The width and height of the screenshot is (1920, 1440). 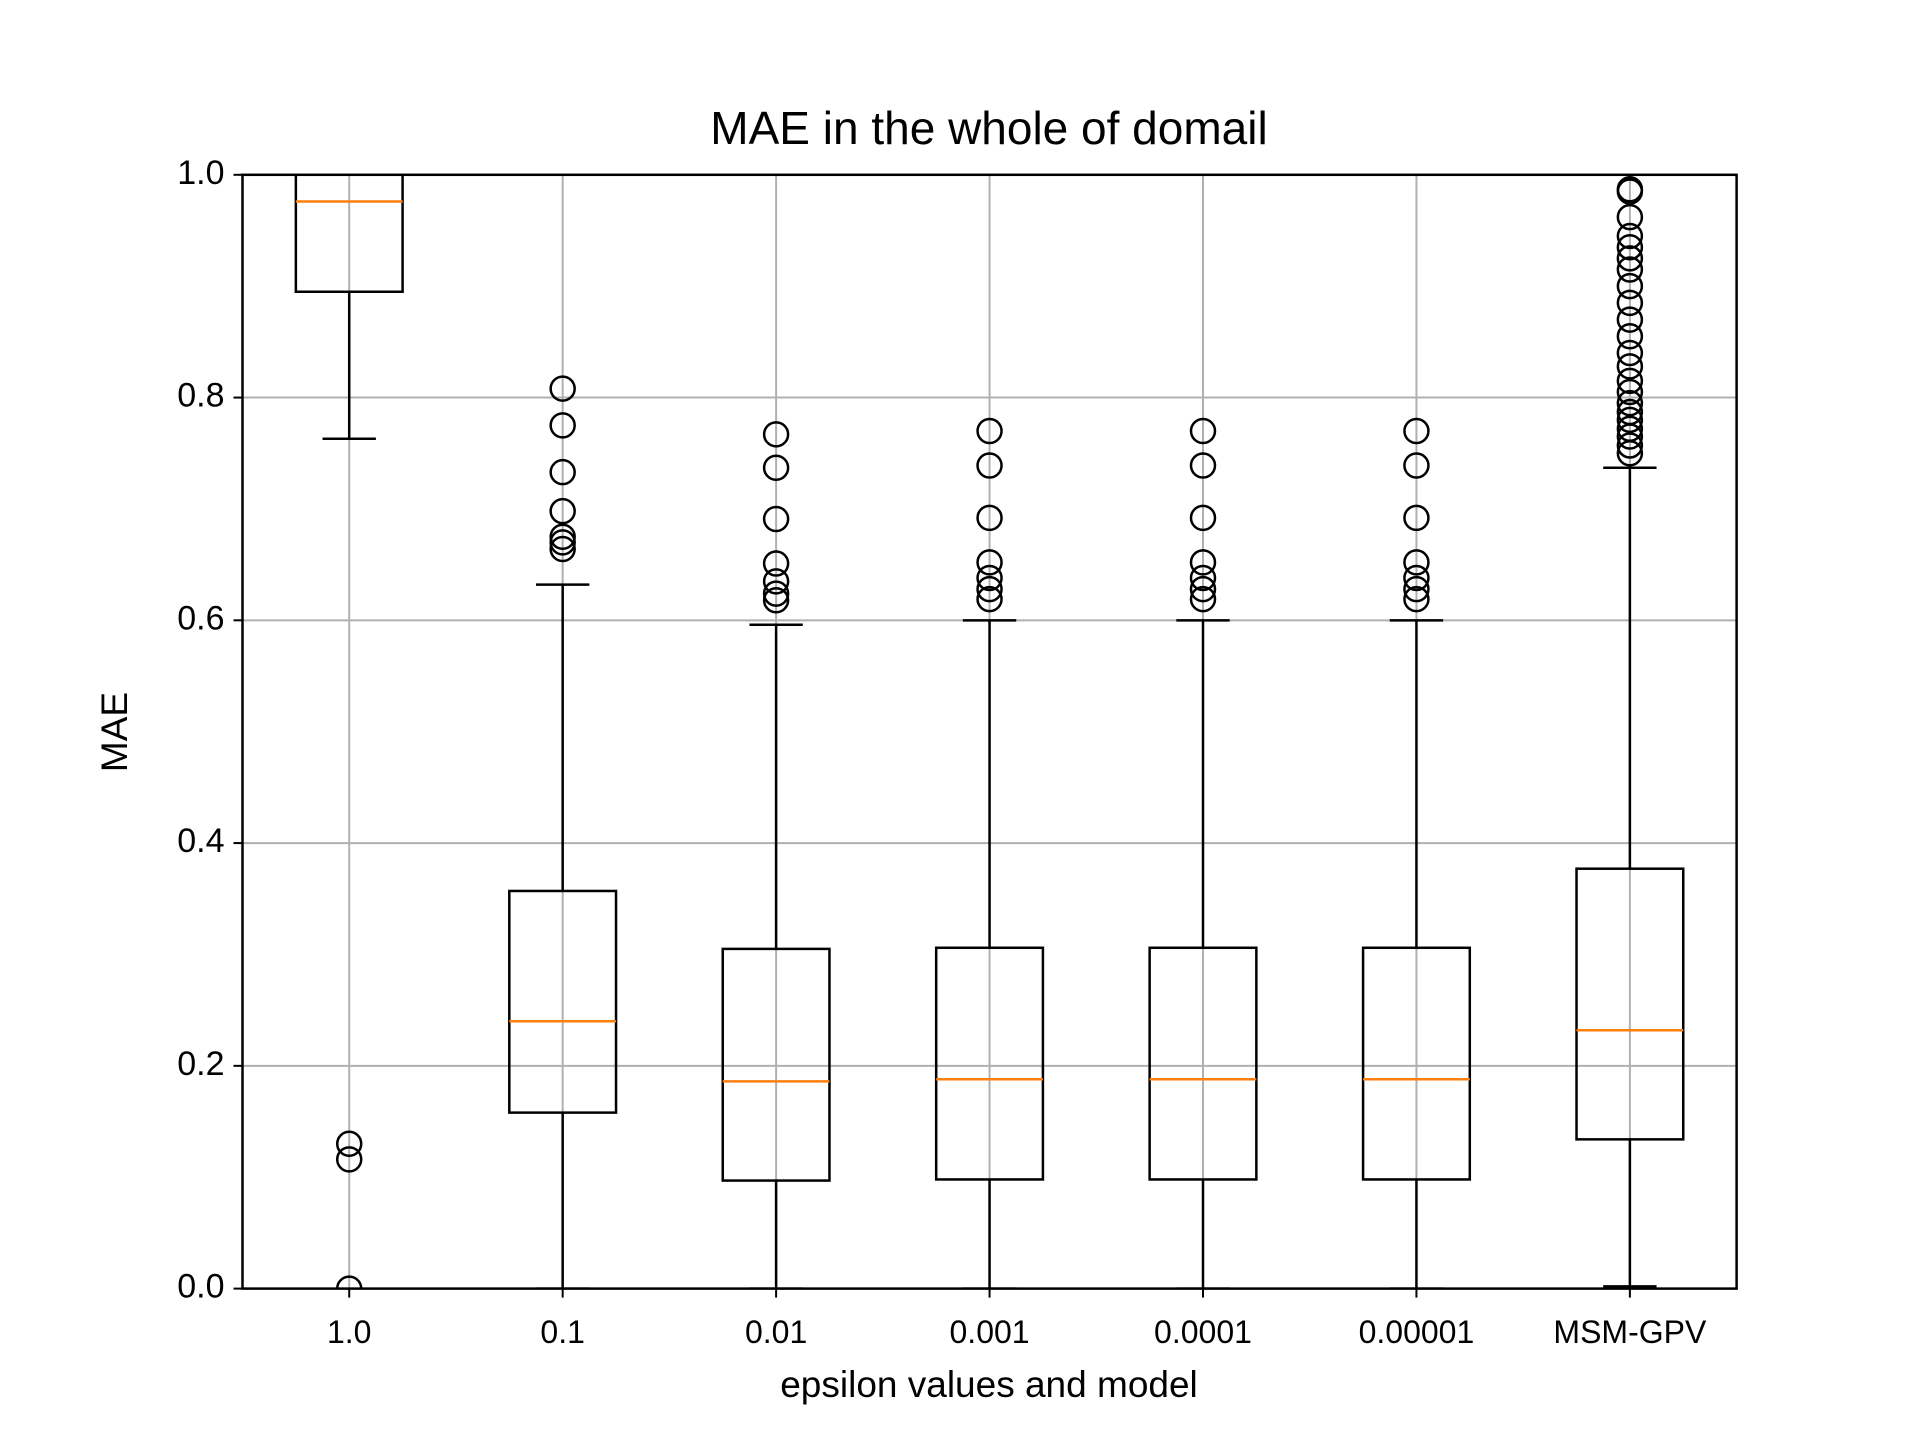 I want to click on x-tick-label: 0.01, so click(x=776, y=1332).